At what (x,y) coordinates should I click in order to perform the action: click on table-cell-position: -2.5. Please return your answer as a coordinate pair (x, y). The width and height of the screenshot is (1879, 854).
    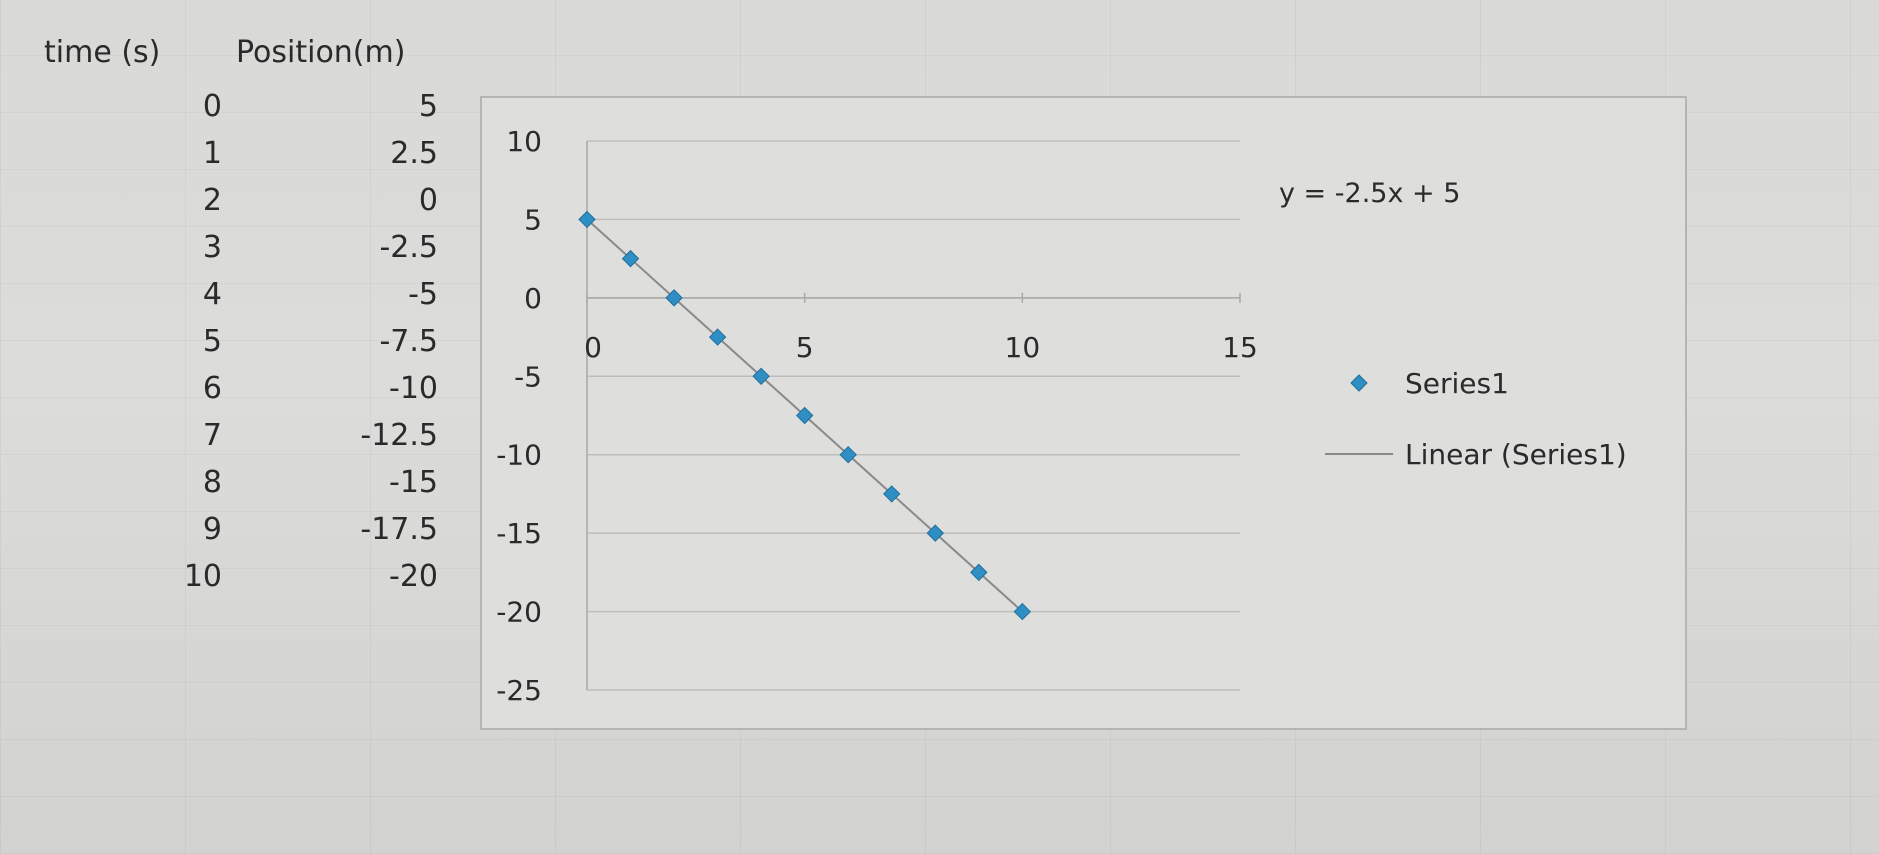
    Looking at the image, I should click on (408, 247).